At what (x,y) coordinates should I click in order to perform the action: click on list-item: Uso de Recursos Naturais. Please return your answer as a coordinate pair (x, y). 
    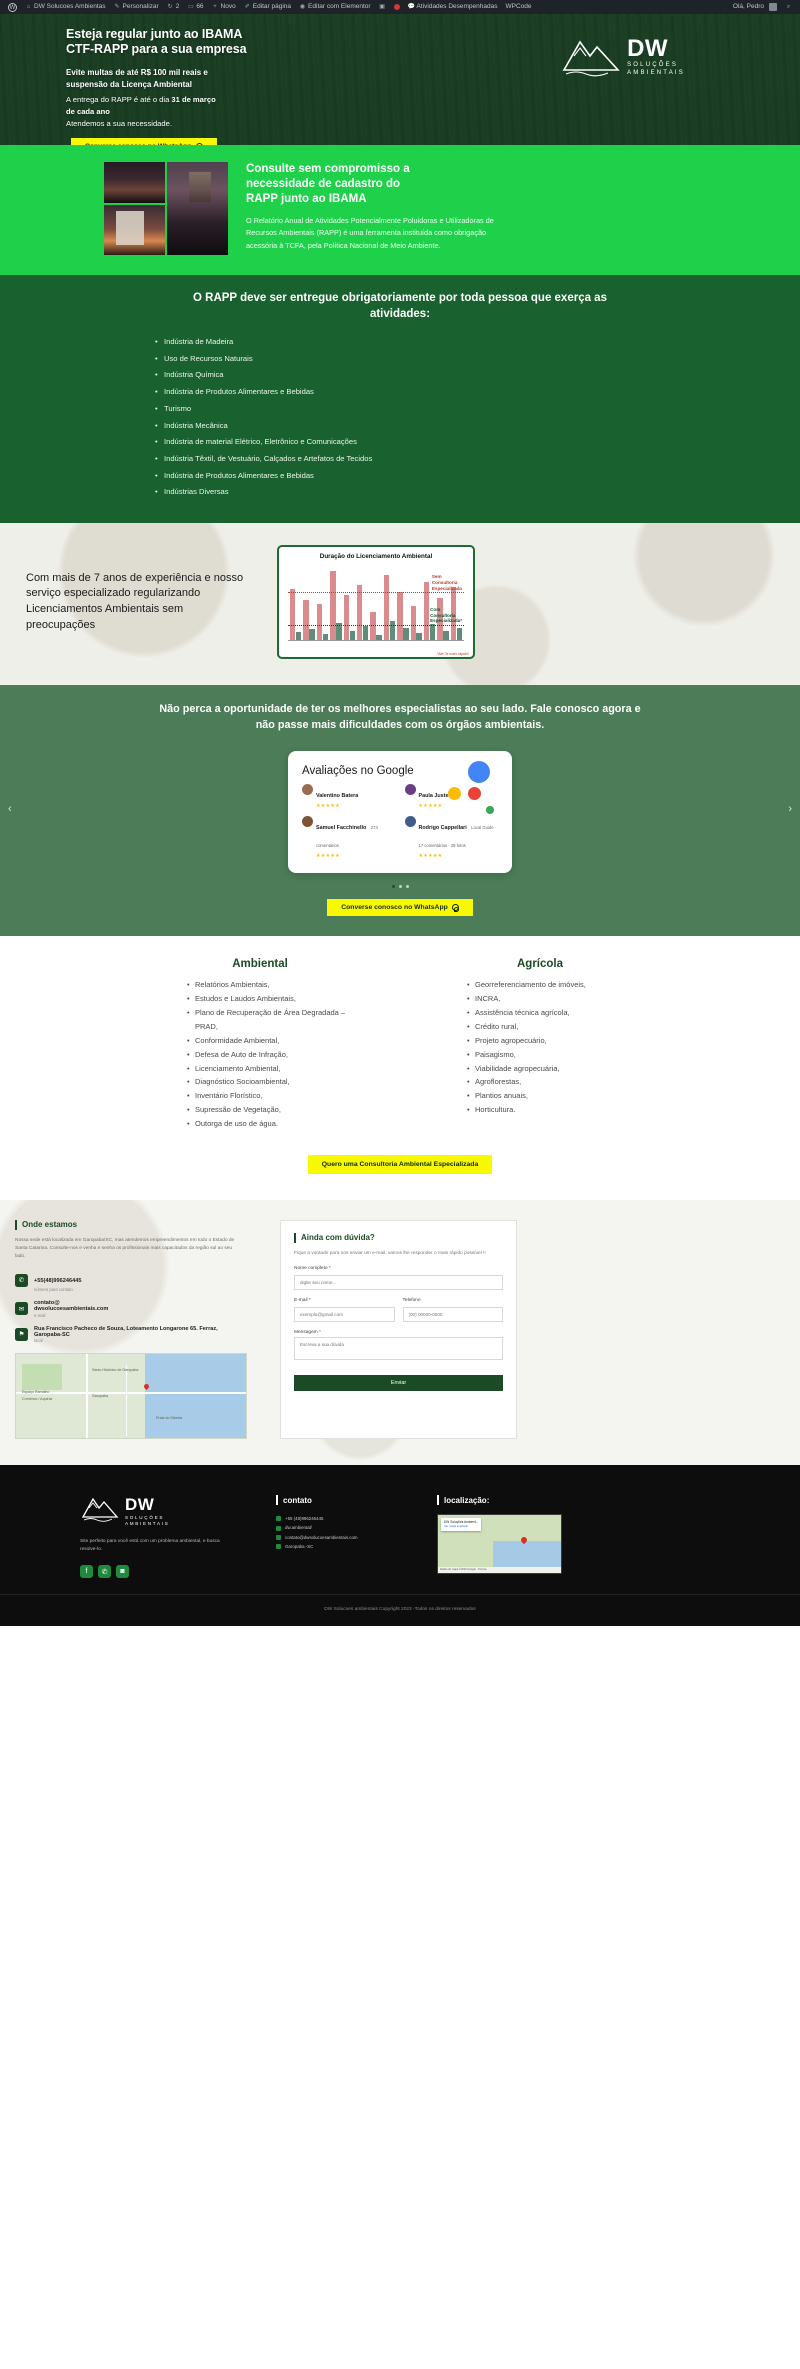
    Looking at the image, I should click on (477, 359).